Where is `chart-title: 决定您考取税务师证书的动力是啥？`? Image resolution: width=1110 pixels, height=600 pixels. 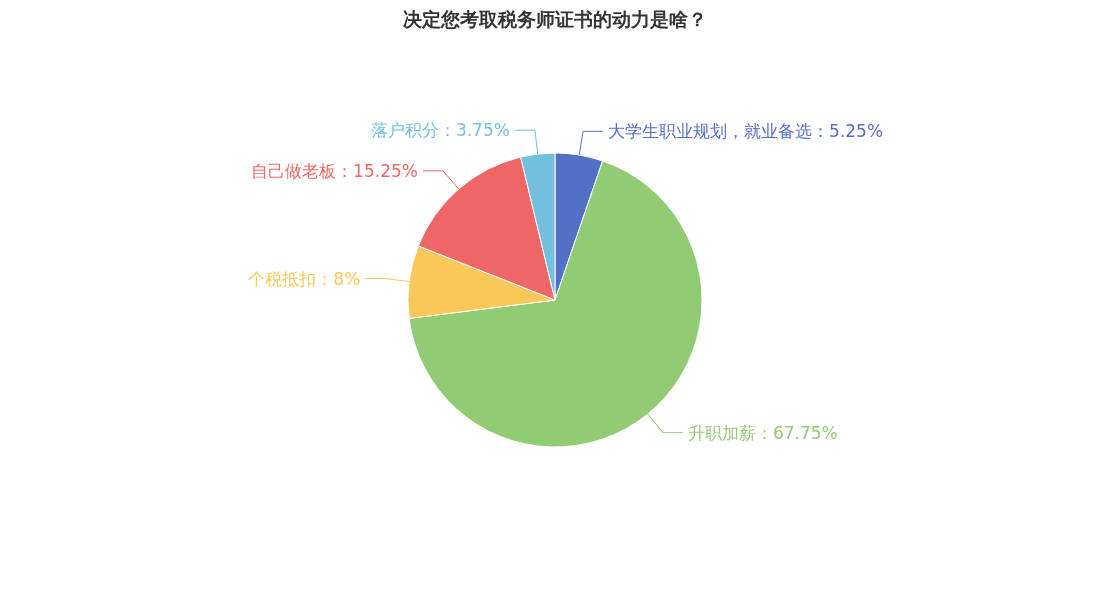
chart-title: 决定您考取税务师证书的动力是啥？ is located at coordinates (555, 19).